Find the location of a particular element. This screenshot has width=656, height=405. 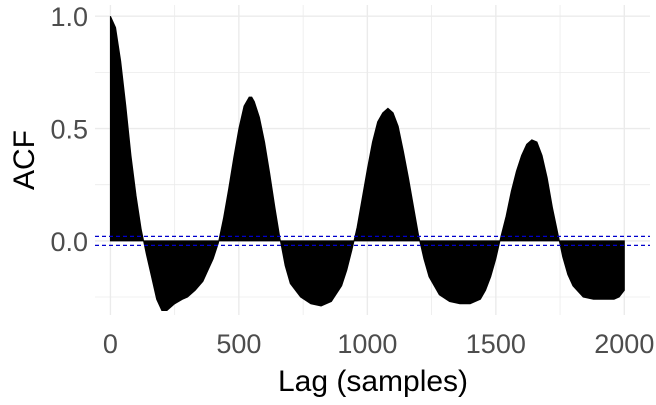

confidence-band-lines is located at coordinates (372, 241).